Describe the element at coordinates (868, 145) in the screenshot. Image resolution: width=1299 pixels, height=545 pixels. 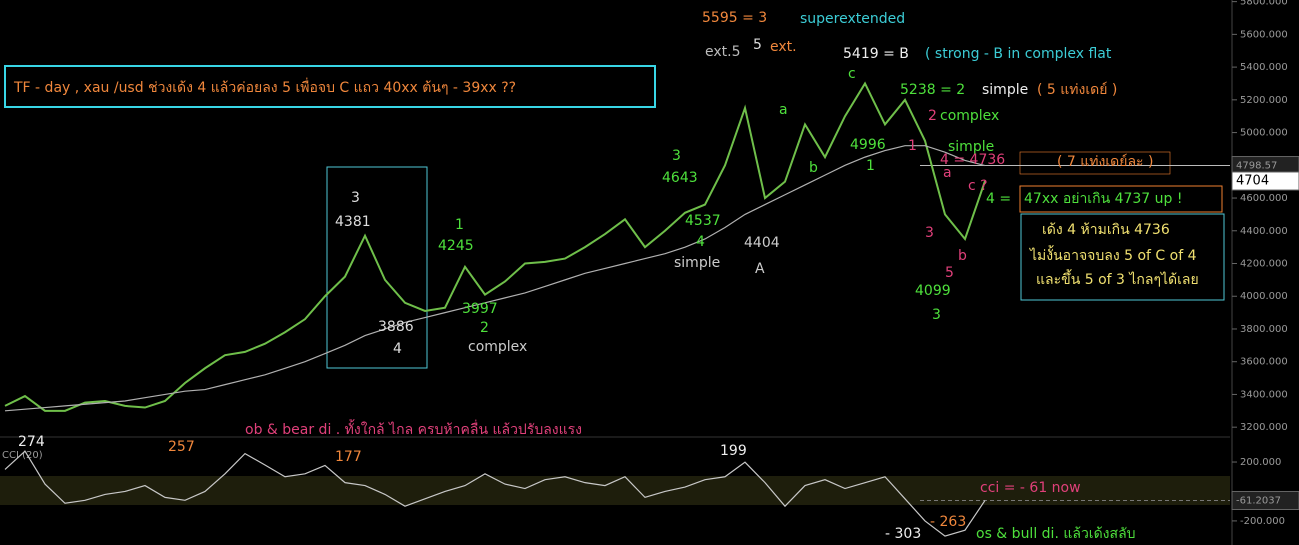
I see `annotation: 4996` at that location.